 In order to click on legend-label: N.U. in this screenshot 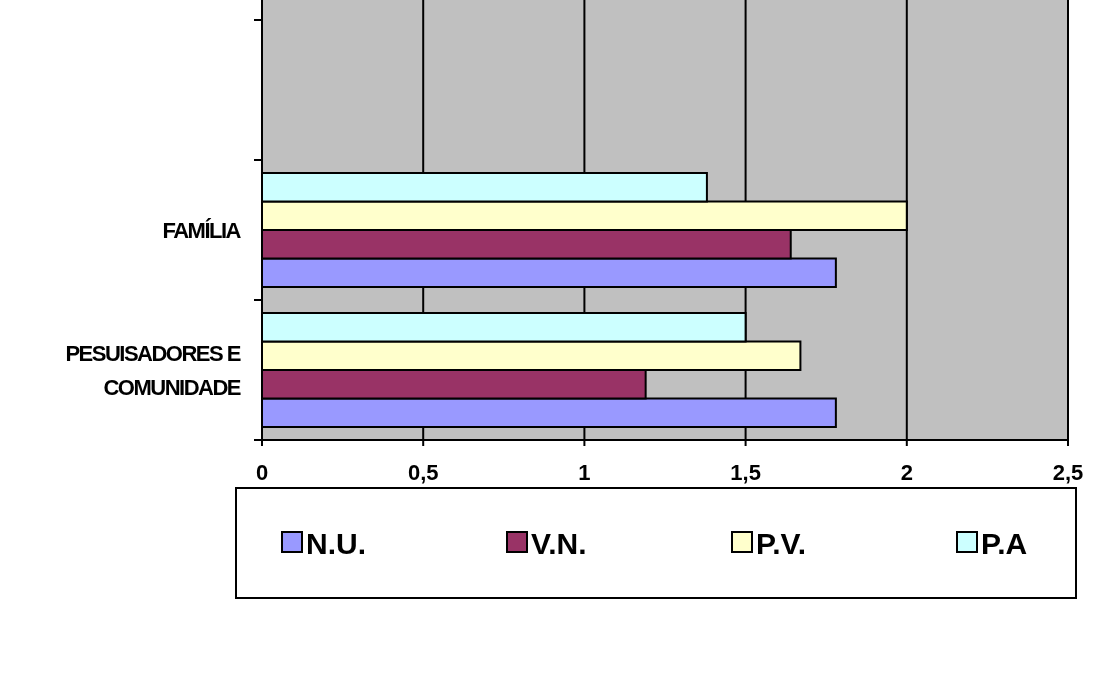, I will do `click(336, 543)`.